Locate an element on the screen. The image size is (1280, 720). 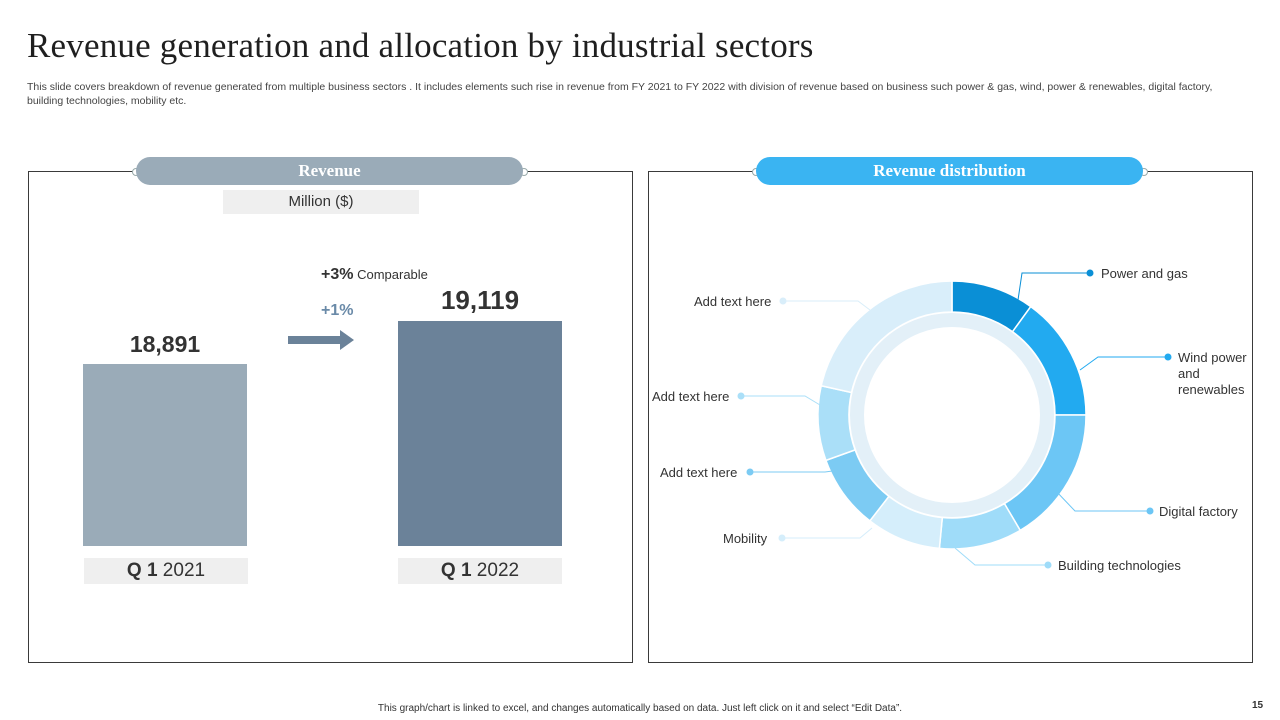
distribution-header: Revenue distribution is located at coordinates (949, 171).